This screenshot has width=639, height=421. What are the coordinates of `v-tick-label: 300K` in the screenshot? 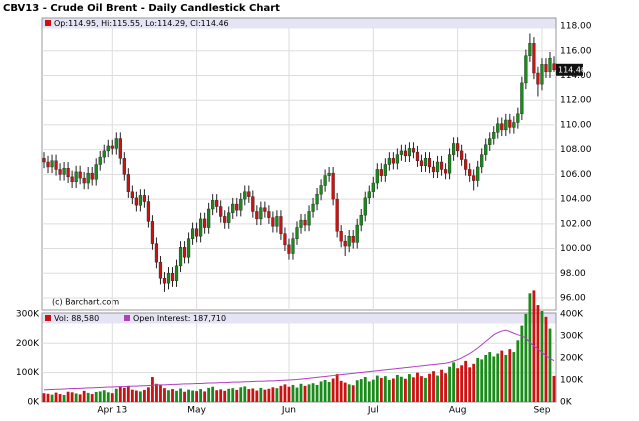 It's located at (28, 314).